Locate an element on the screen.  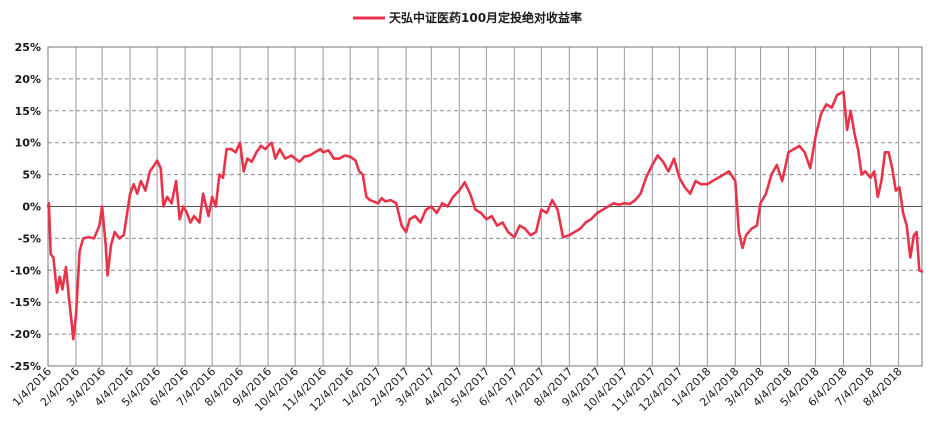
y-tick-label: -15% is located at coordinates (25, 302).